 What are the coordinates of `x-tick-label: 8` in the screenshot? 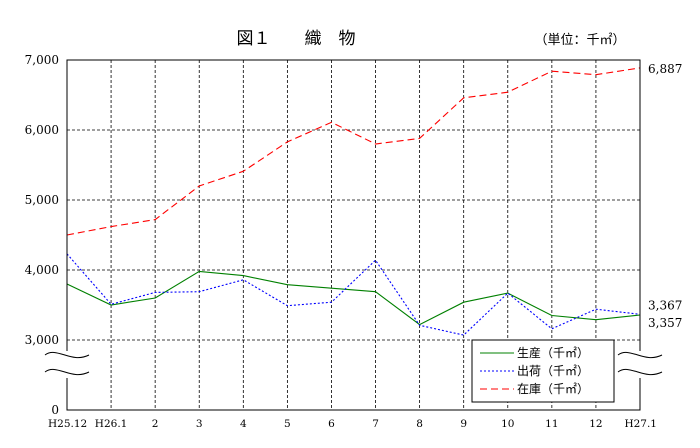 It's located at (419, 424).